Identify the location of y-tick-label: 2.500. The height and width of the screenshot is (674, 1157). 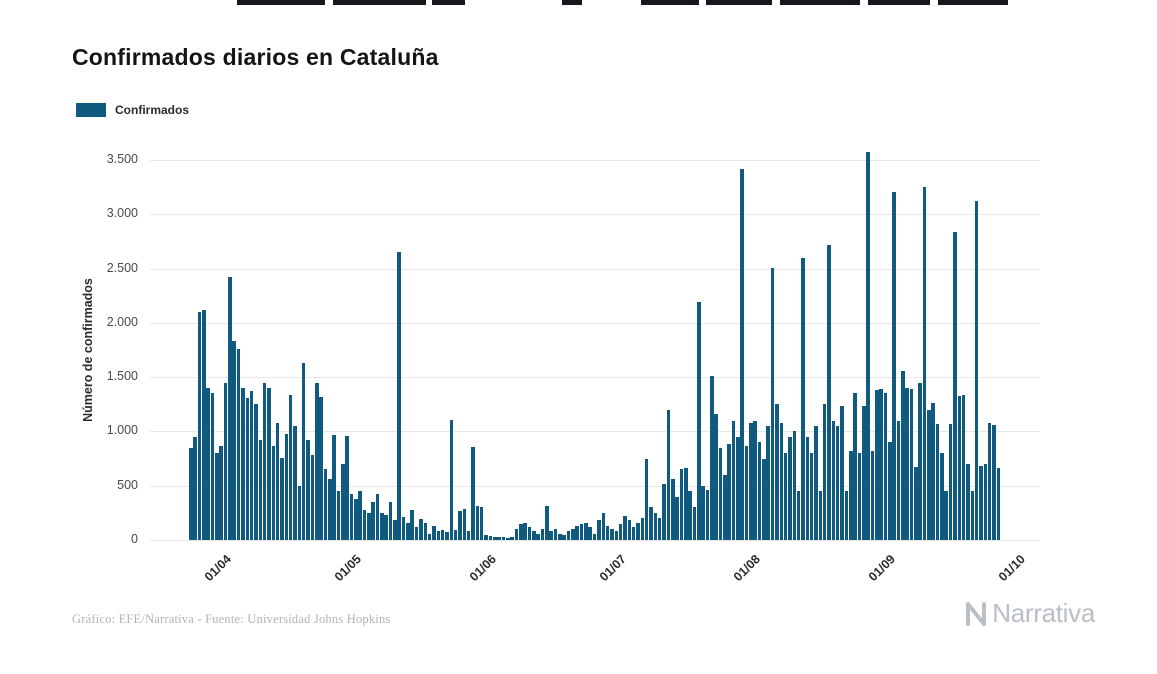
(122, 267).